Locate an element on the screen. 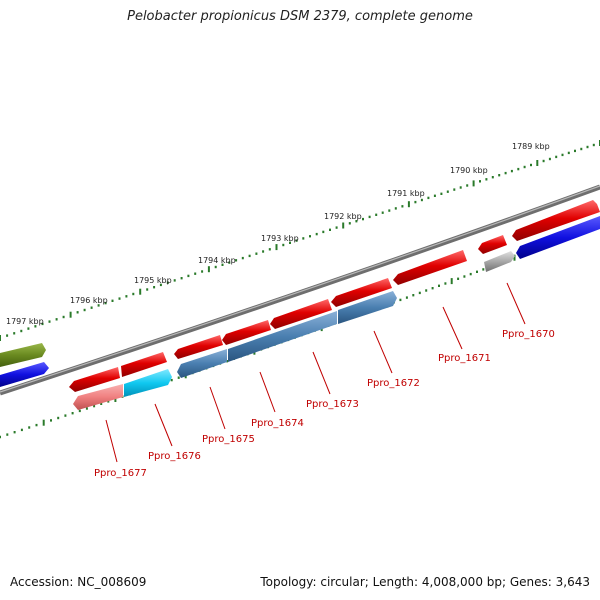  gene-olive-outer is located at coordinates (23, 355).